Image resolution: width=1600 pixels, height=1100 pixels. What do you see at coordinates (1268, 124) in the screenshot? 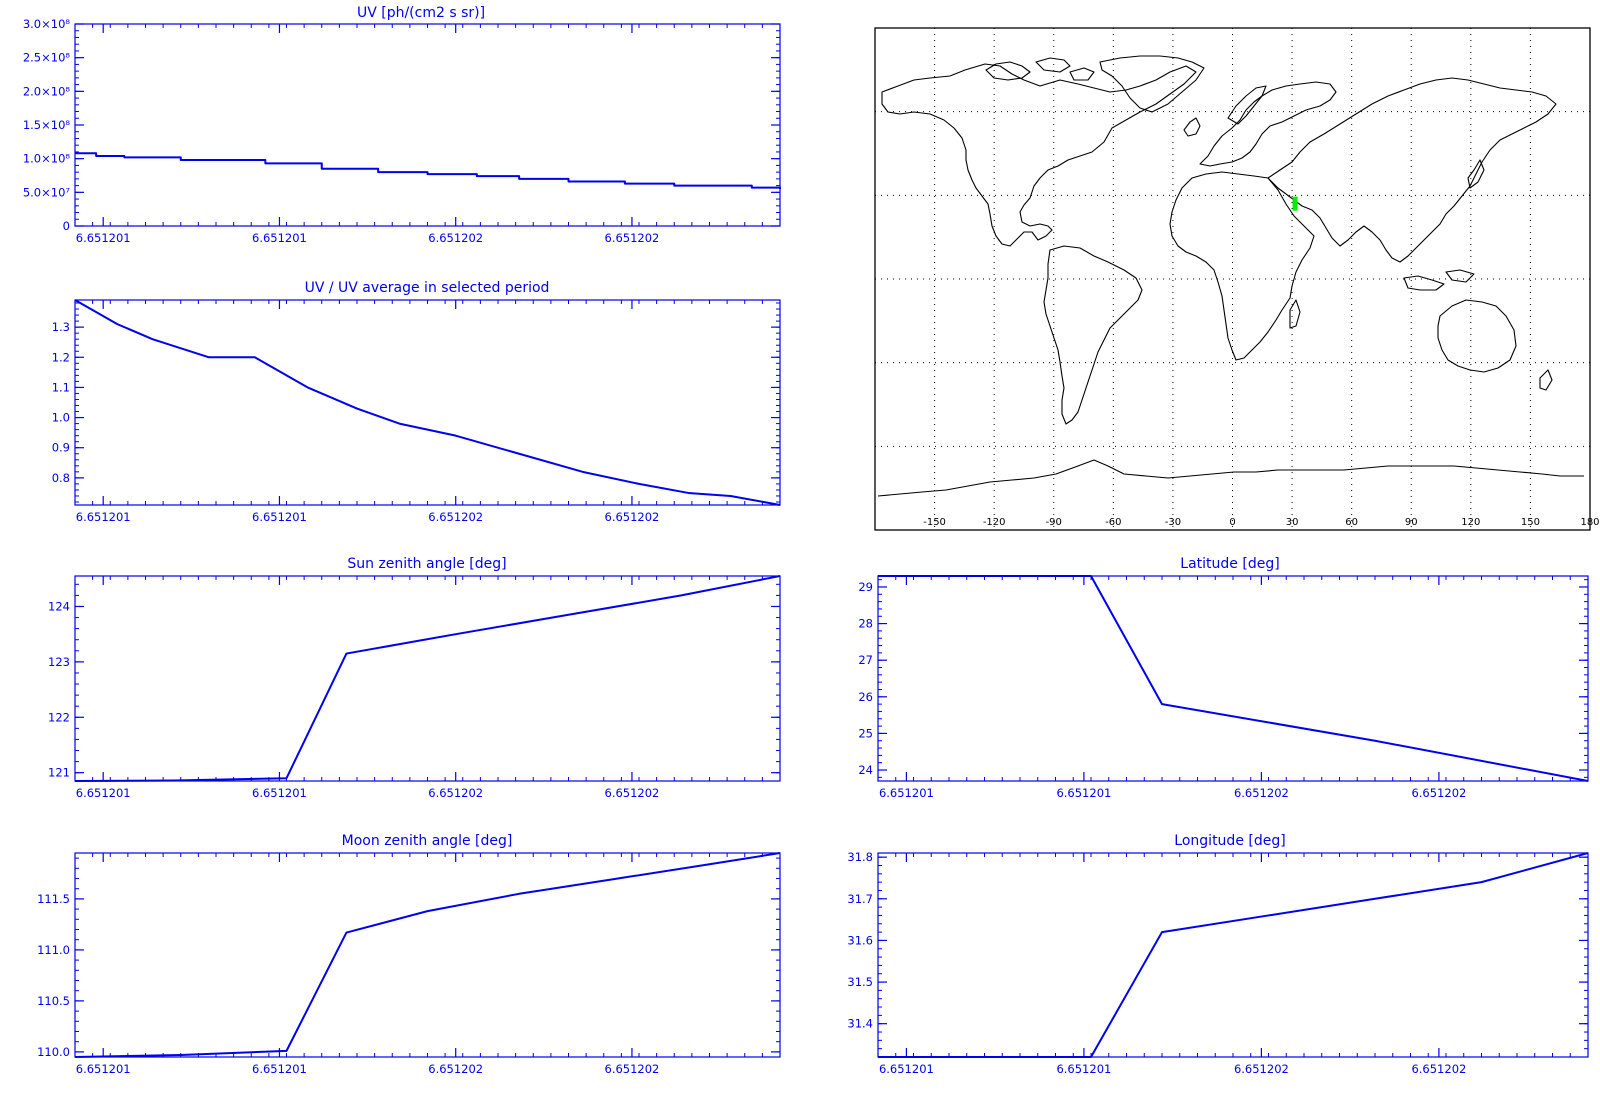
I see `coast-europe` at bounding box center [1268, 124].